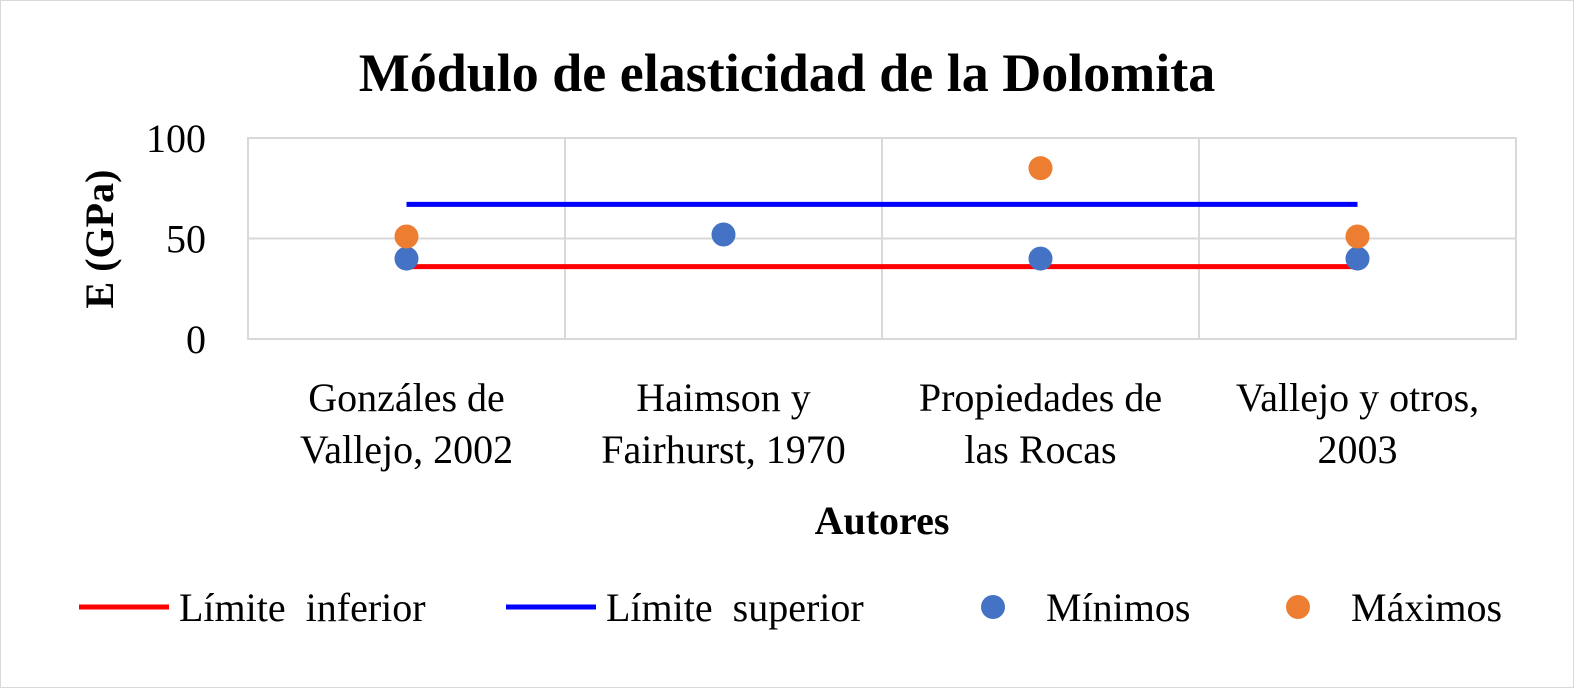  I want to click on legend-label: Máximos, so click(1426, 607).